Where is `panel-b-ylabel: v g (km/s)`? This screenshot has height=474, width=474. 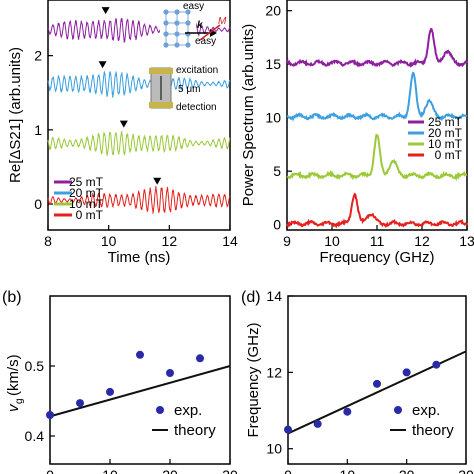
panel-b-ylabel: v g (km/s) is located at coordinates (15, 383).